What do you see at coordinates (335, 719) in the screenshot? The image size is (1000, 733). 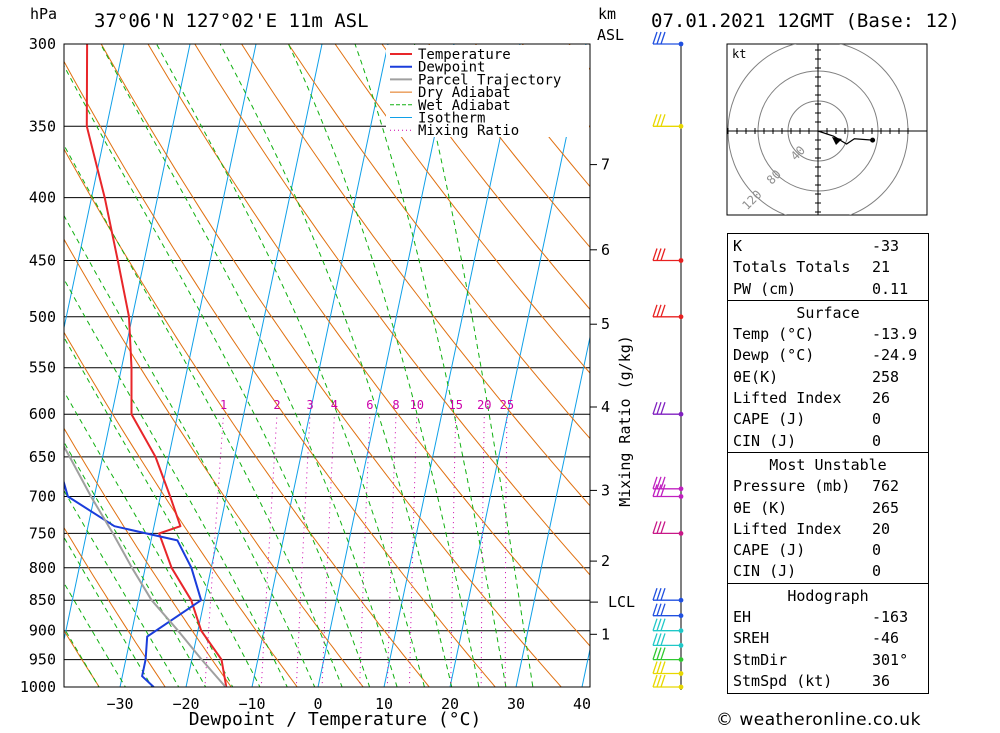 I see `x-axis-label: Dewpoint / Temperature (°C)` at bounding box center [335, 719].